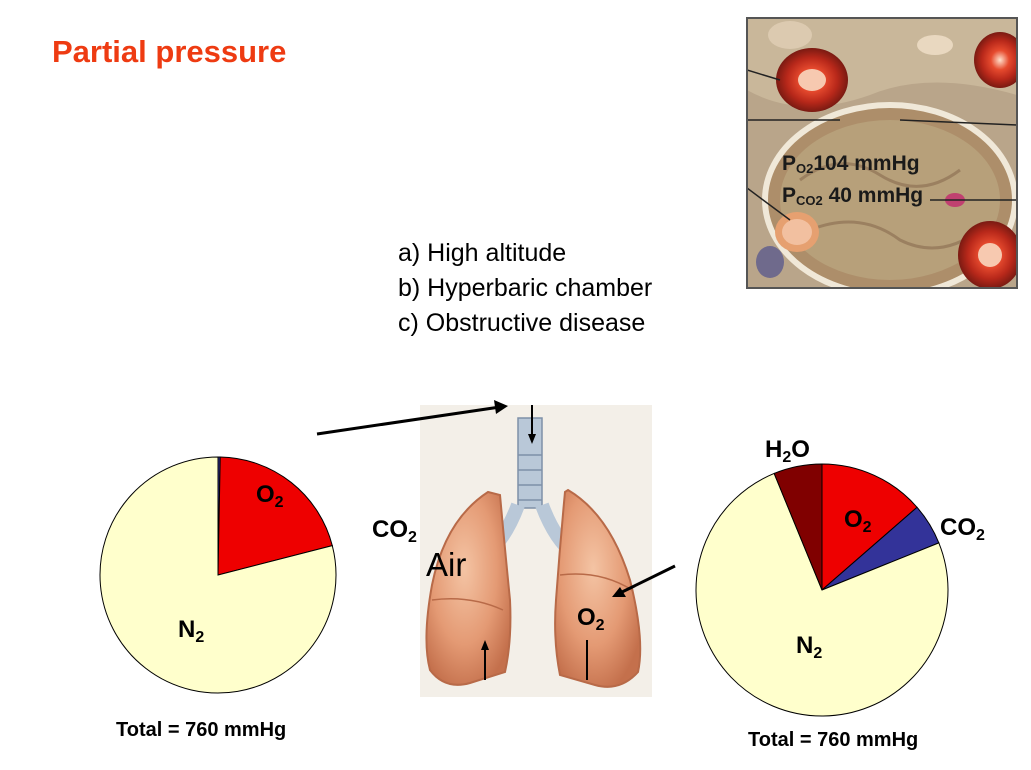 The width and height of the screenshot is (1031, 770). I want to click on arrow-to-trachea, so click(412, 418).